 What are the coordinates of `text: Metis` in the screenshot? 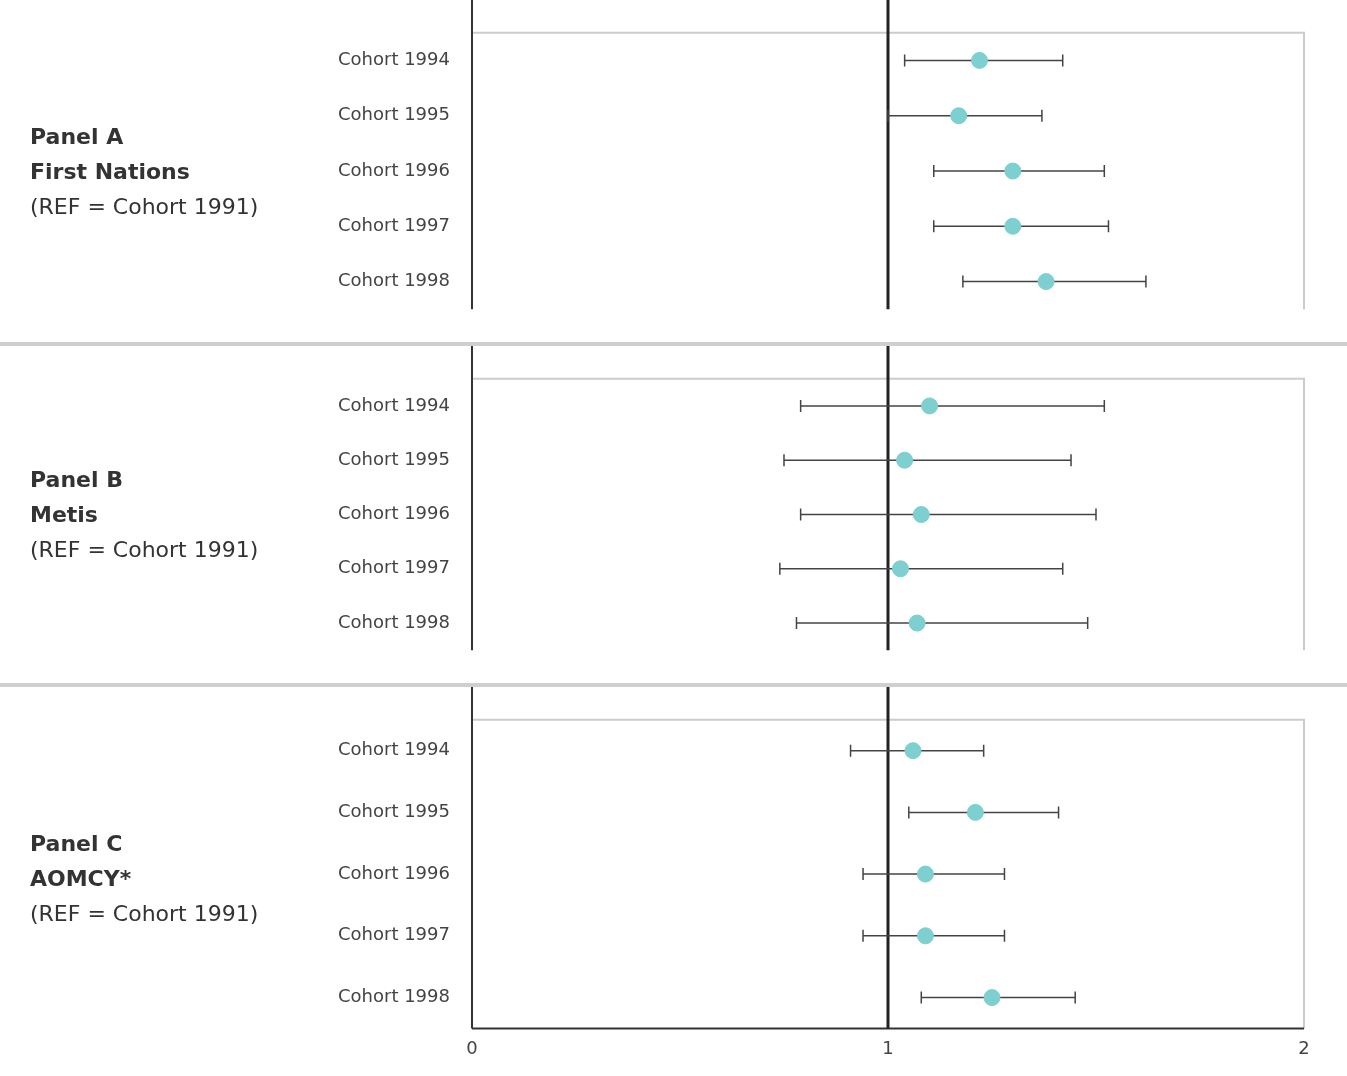 It's located at (64, 515).